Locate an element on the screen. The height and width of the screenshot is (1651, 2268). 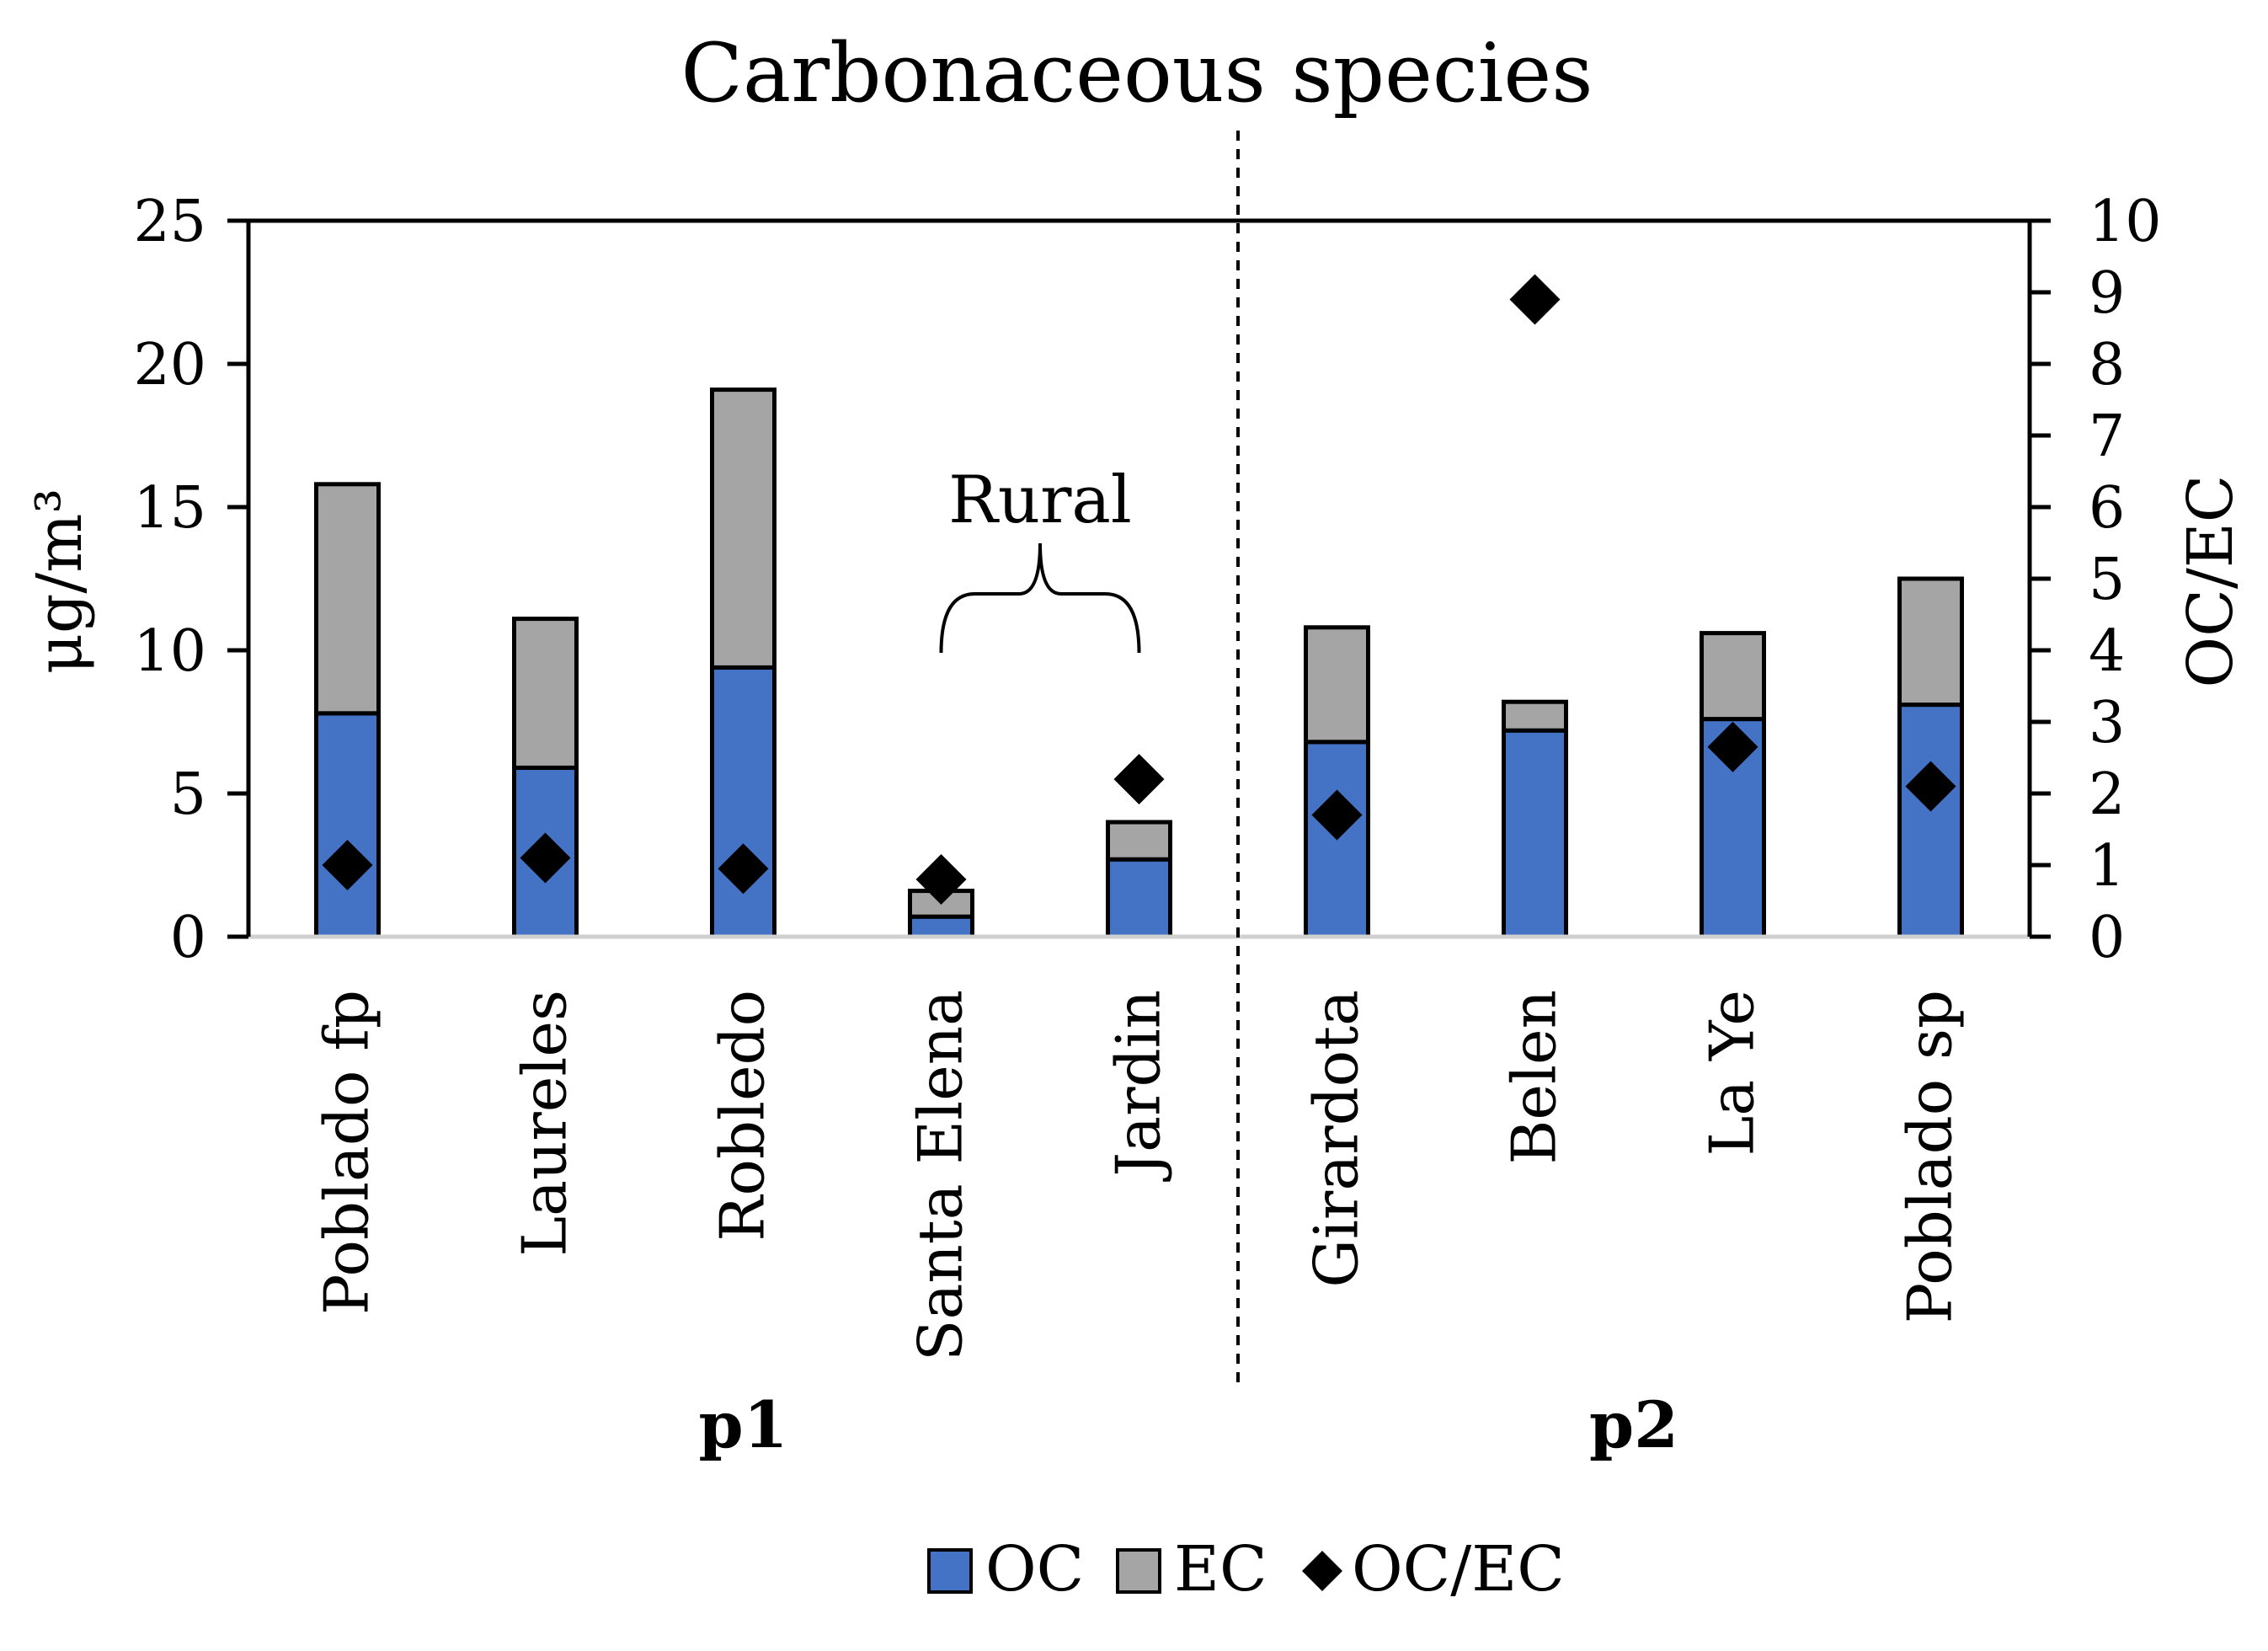
rural-annotation: Rural is located at coordinates (1040, 558).